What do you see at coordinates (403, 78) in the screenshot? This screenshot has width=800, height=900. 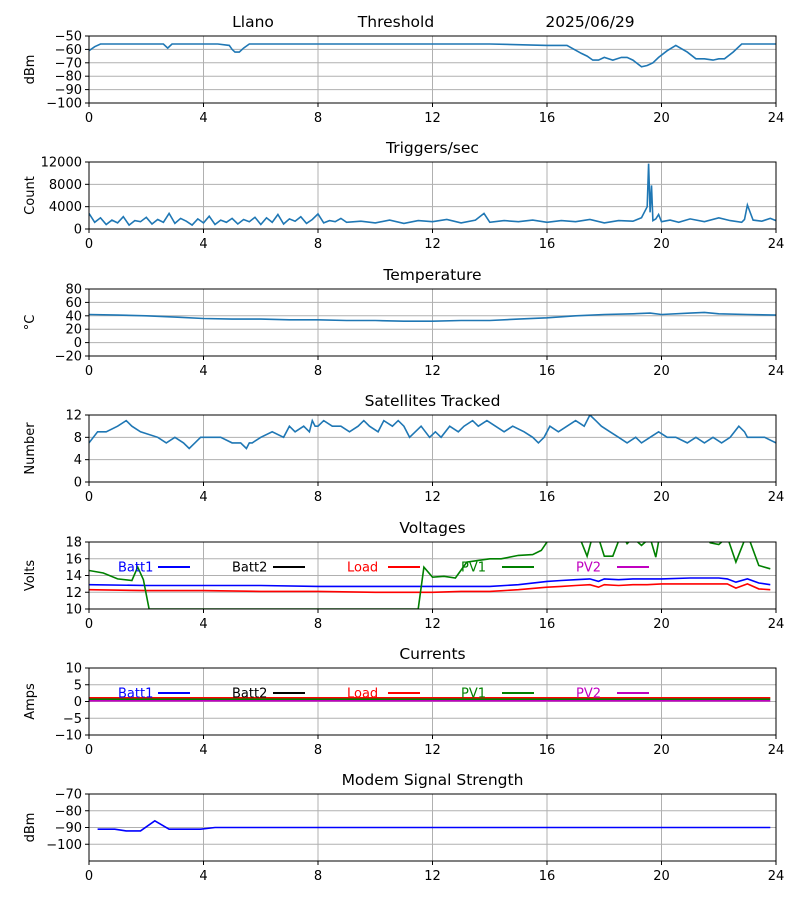 I see `chart-threshold: 0 4 8 12 16 20 24 −100−90−80−70−60−50 dBm` at bounding box center [403, 78].